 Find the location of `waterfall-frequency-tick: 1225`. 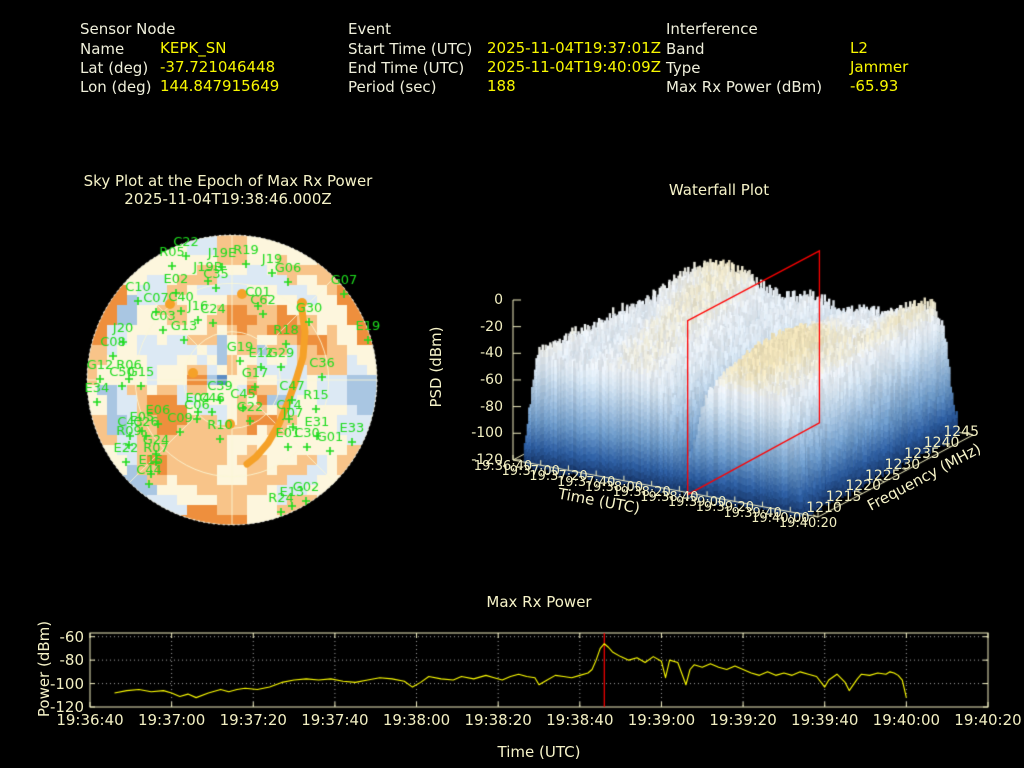

waterfall-frequency-tick: 1225 is located at coordinates (882, 475).